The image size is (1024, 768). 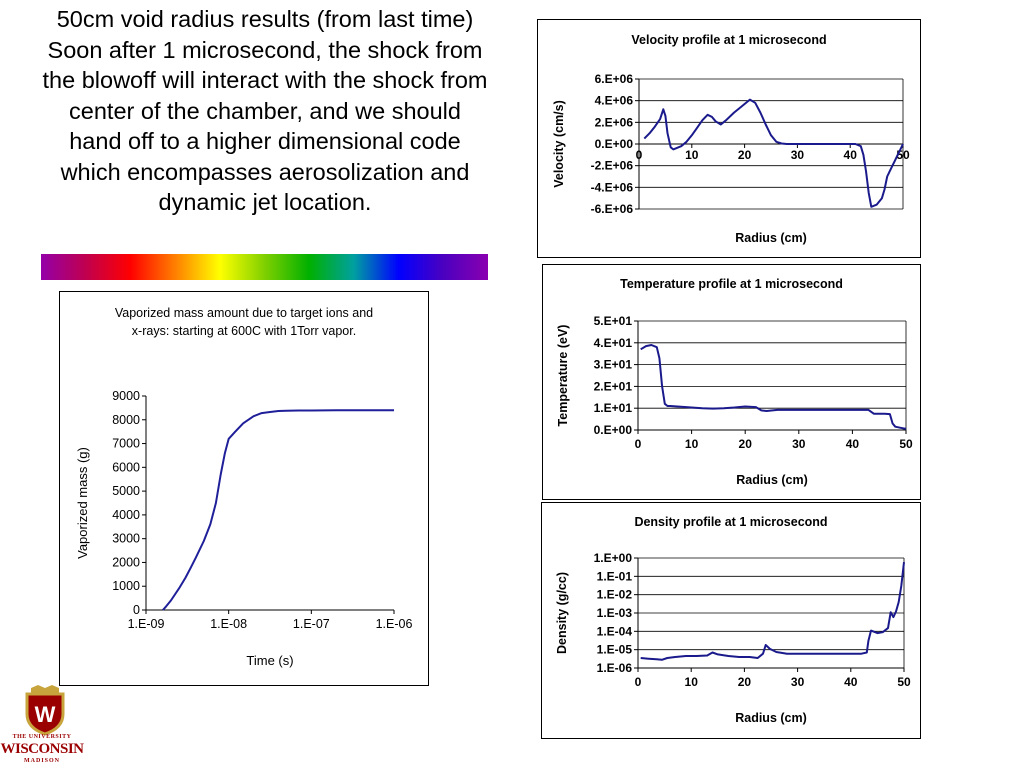 I want to click on y-tick-label: 1.E-06, so click(x=615, y=668).